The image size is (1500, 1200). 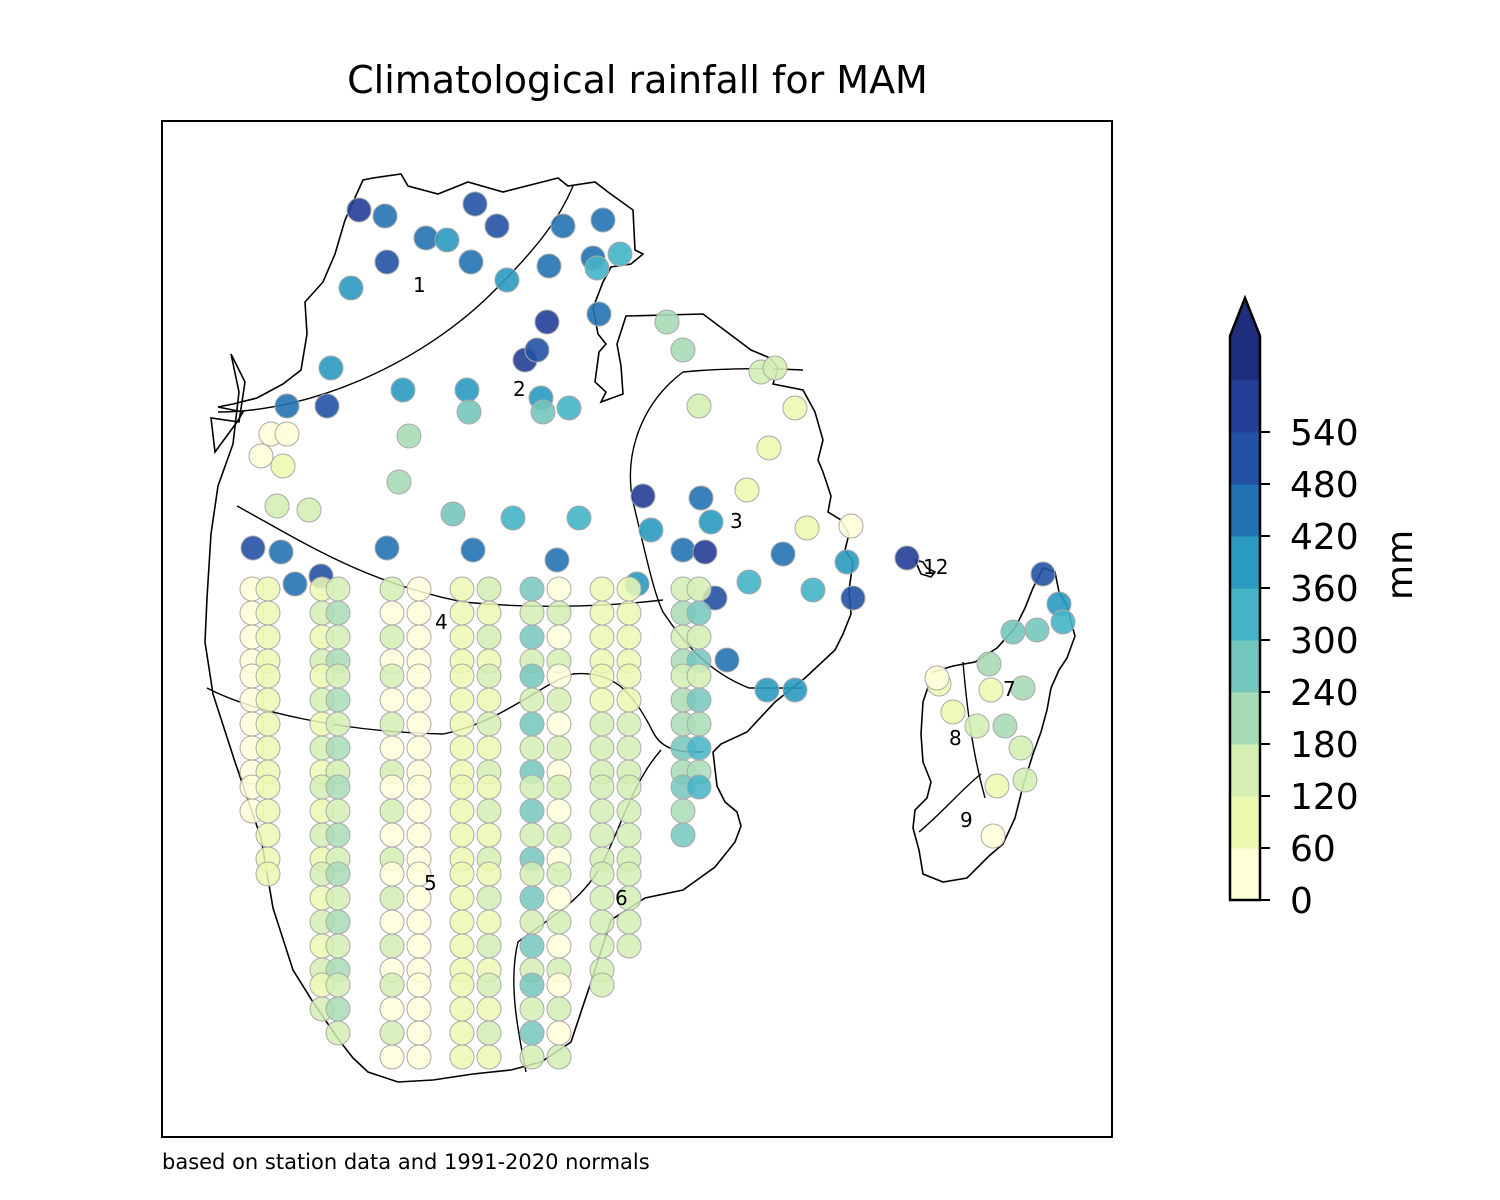 I want to click on colorbar-unit-label: mm, so click(x=1400, y=564).